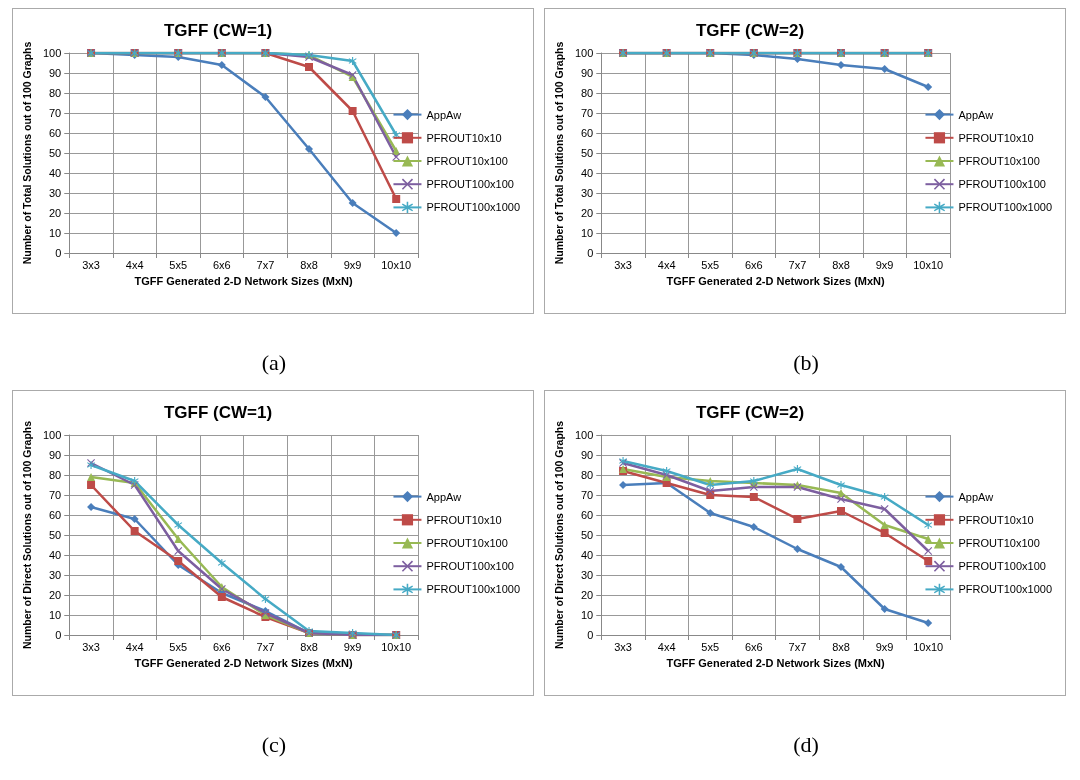 This screenshot has width=1080, height=780. What do you see at coordinates (806, 363) in the screenshot?
I see `text: (b)` at bounding box center [806, 363].